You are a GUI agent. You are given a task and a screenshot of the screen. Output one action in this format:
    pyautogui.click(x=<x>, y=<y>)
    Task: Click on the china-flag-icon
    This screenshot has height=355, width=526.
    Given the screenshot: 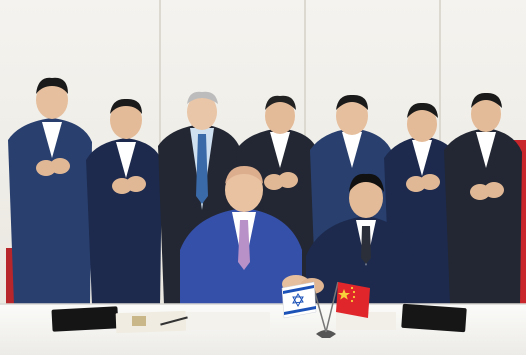 What is the action you would take?
    pyautogui.click(x=353, y=300)
    